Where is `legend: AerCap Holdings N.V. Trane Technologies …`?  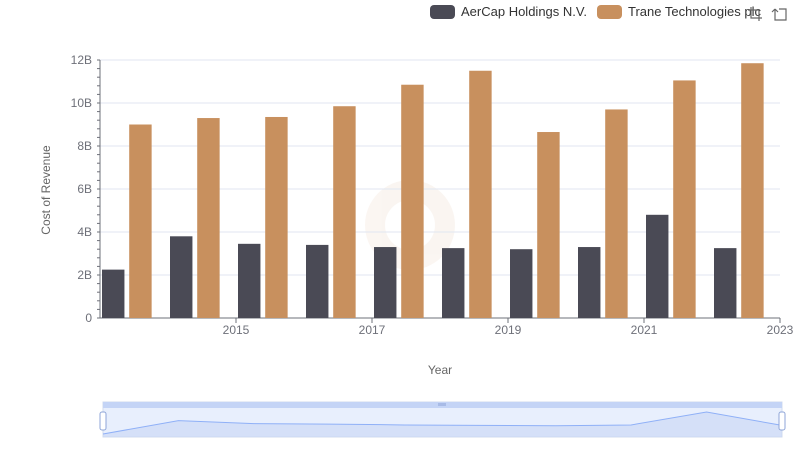 legend: AerCap Holdings N.V. Trane Technologies … is located at coordinates (595, 11).